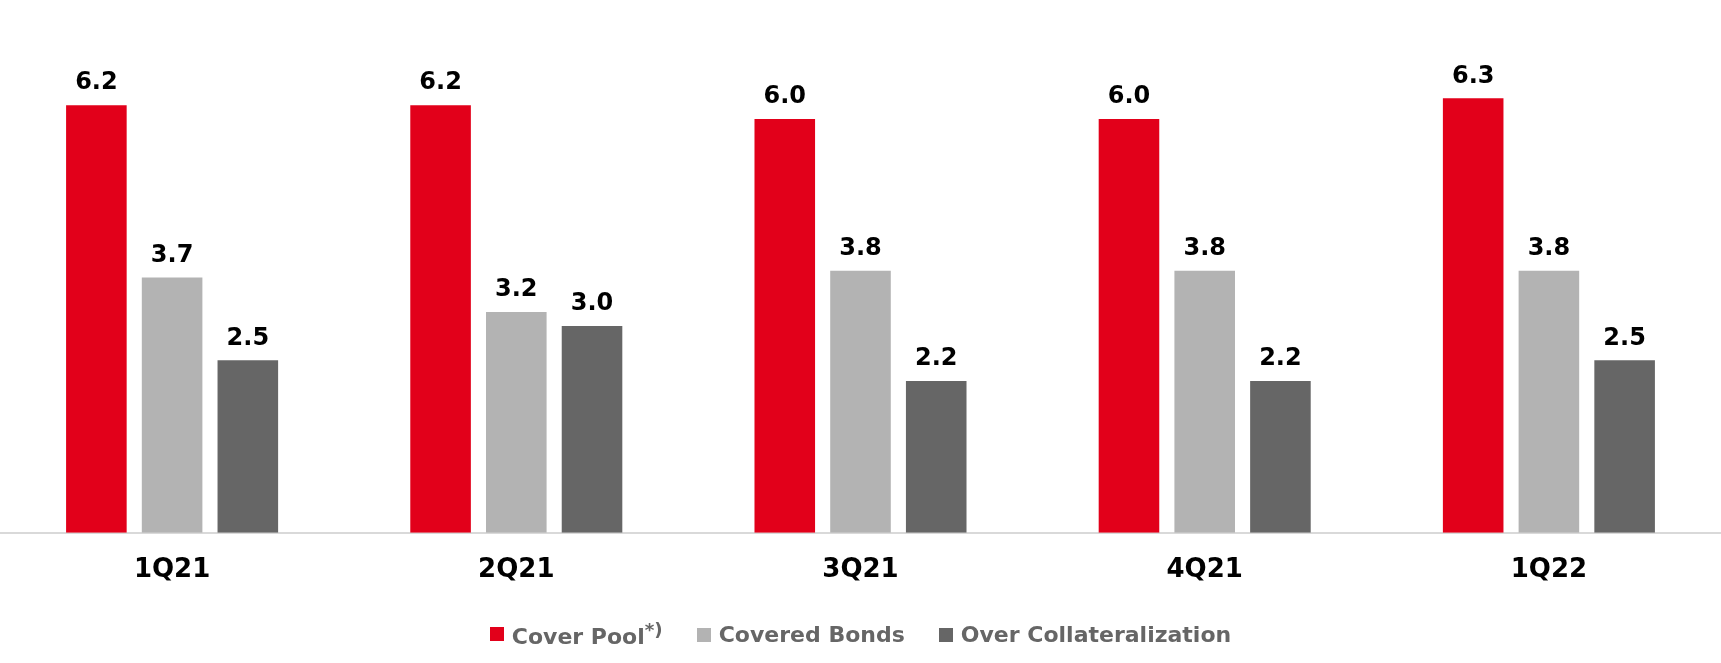 The image size is (1721, 663). What do you see at coordinates (860, 568) in the screenshot?
I see `x-tick-label: 3Q21` at bounding box center [860, 568].